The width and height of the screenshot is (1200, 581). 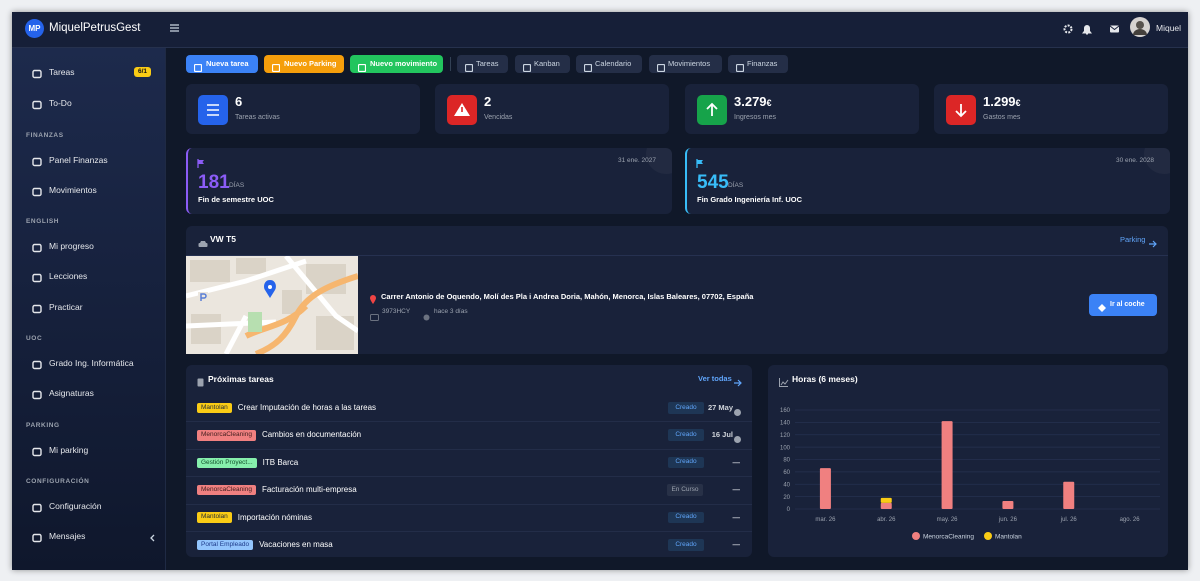 I want to click on task-row: Portal Empleado Vacaciones en masa, so click(x=265, y=545).